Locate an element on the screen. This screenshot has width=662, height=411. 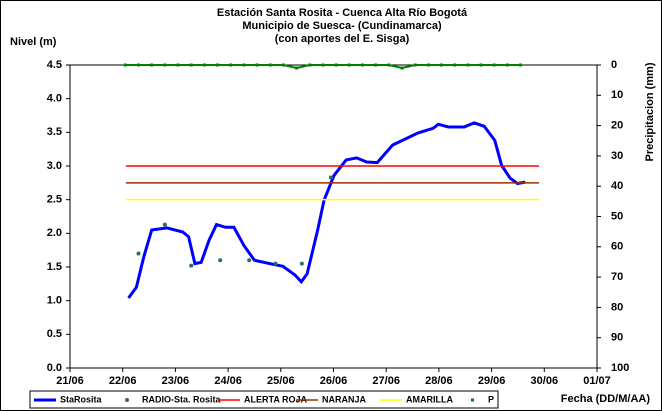
x-tick-label: 29/06 is located at coordinates (492, 381).